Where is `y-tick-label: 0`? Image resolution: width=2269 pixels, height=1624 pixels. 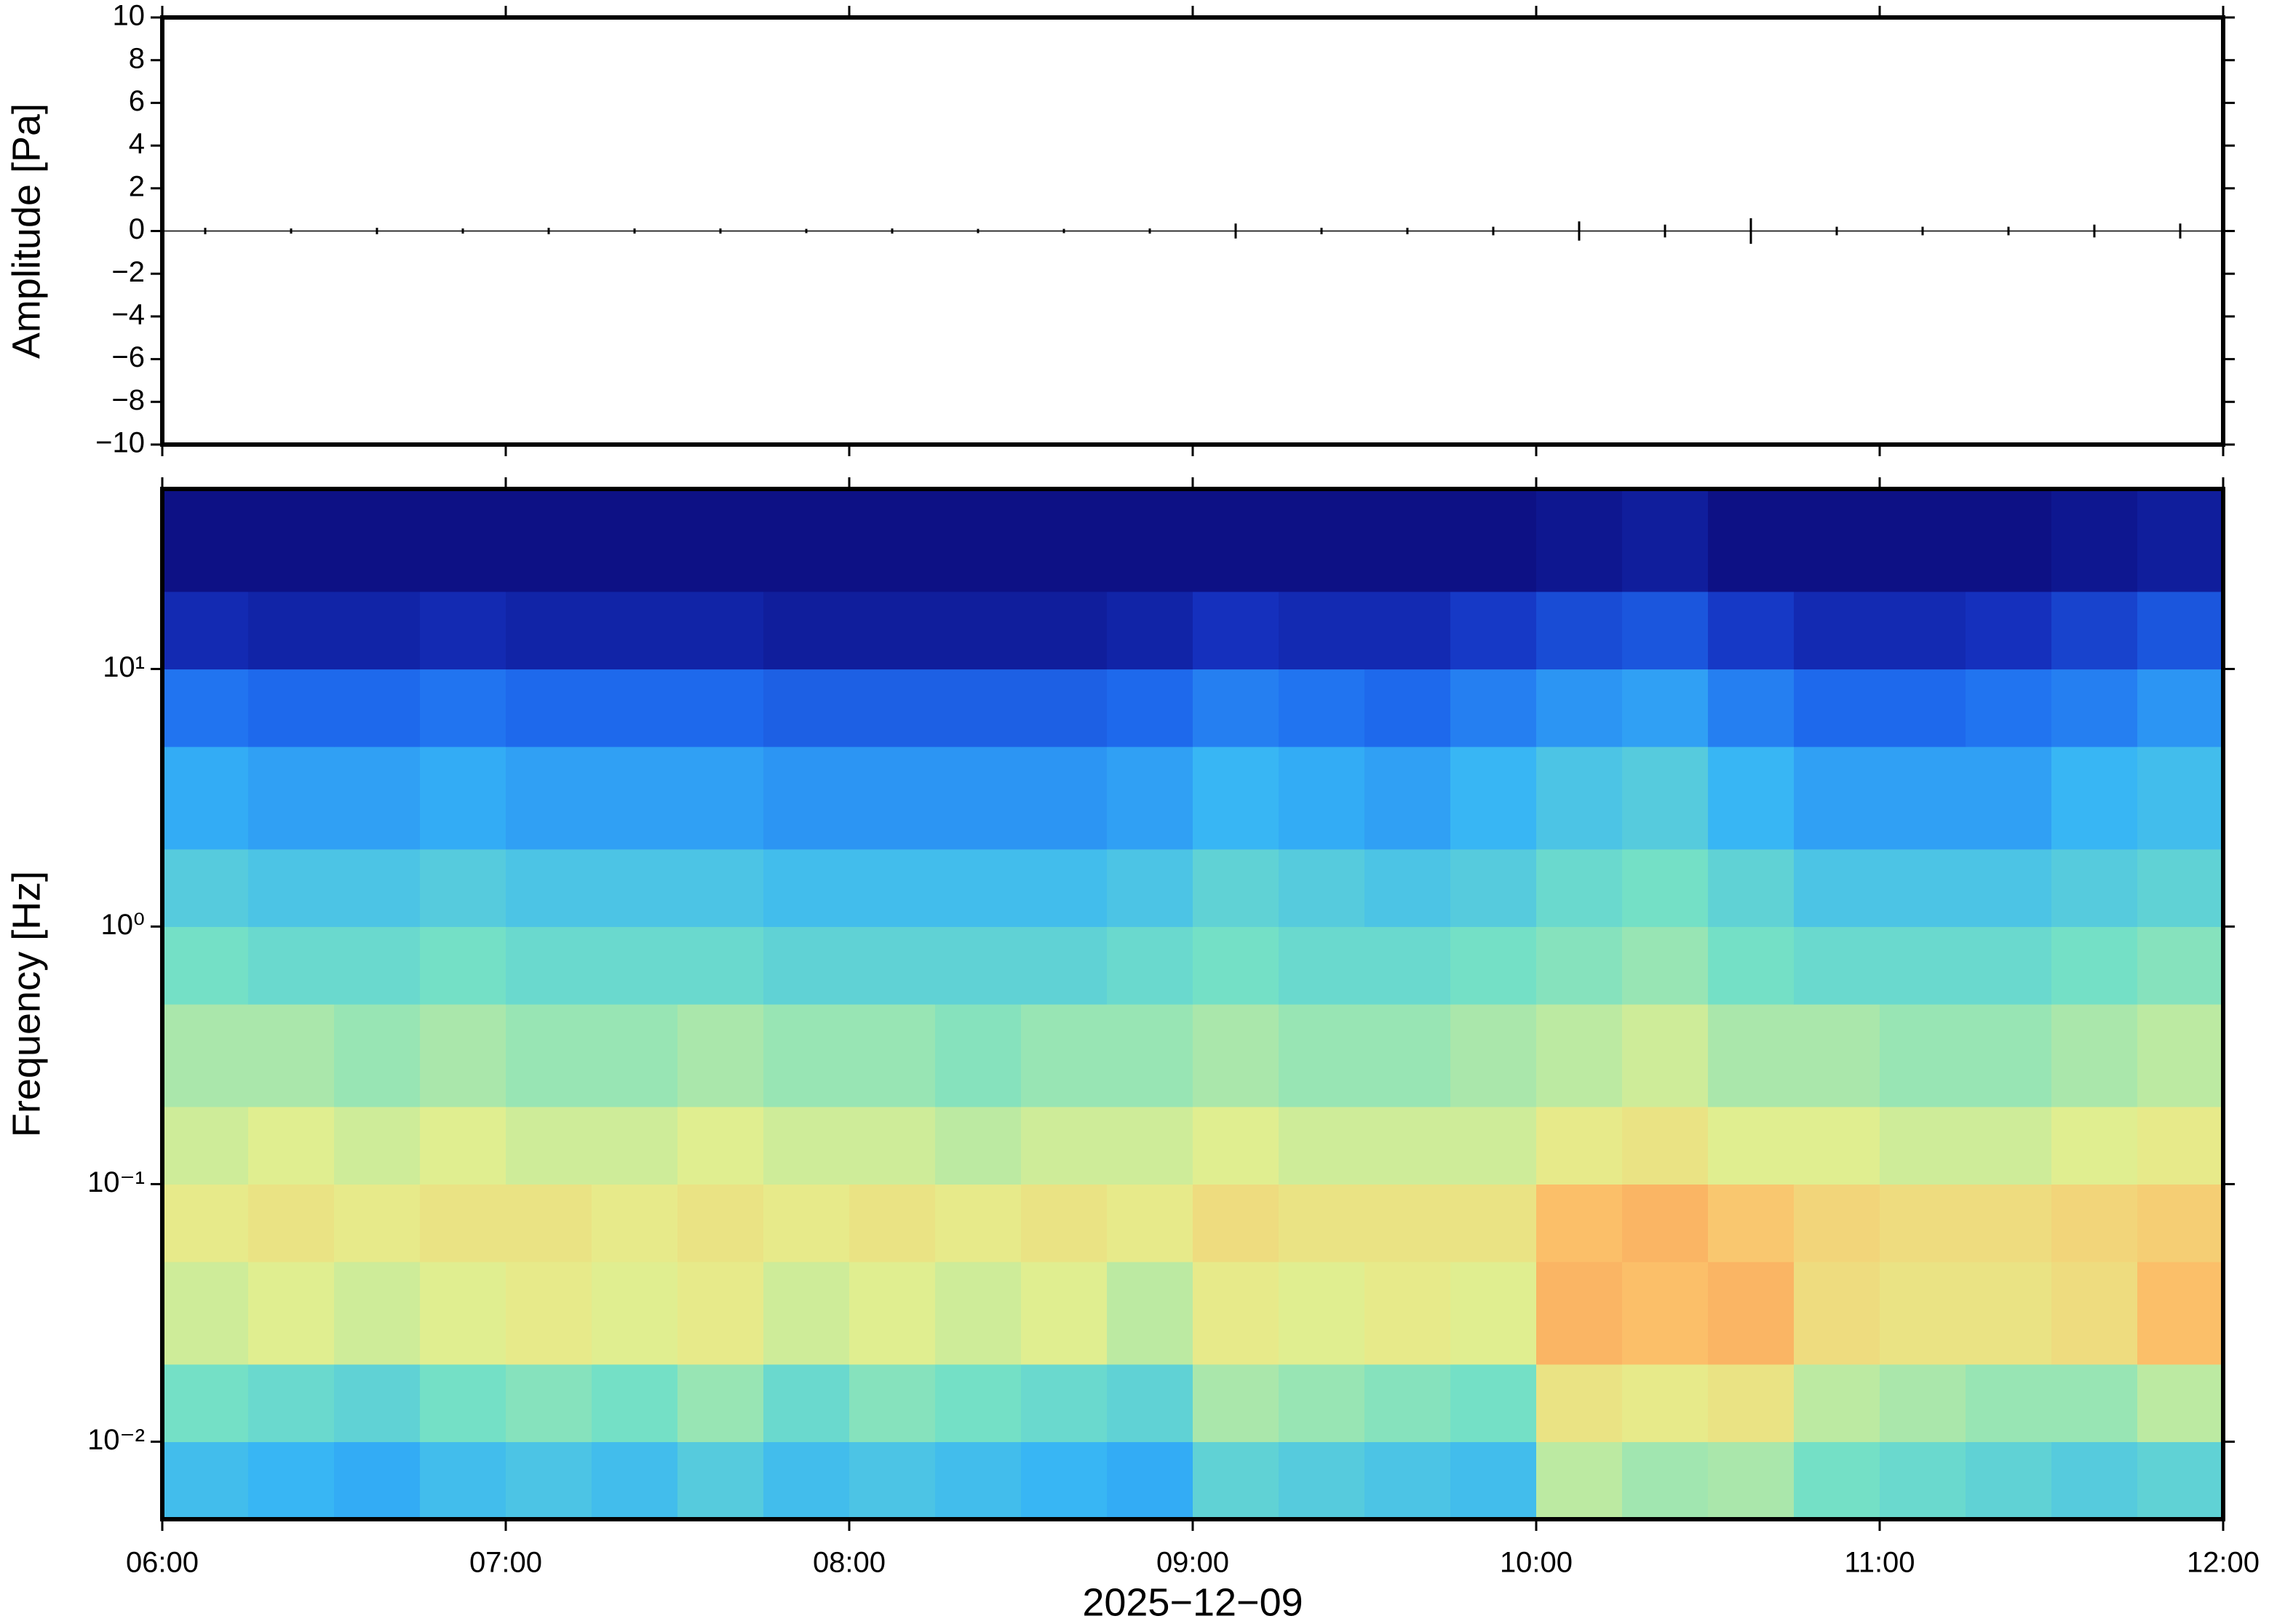
y-tick-label: 0 is located at coordinates (137, 229).